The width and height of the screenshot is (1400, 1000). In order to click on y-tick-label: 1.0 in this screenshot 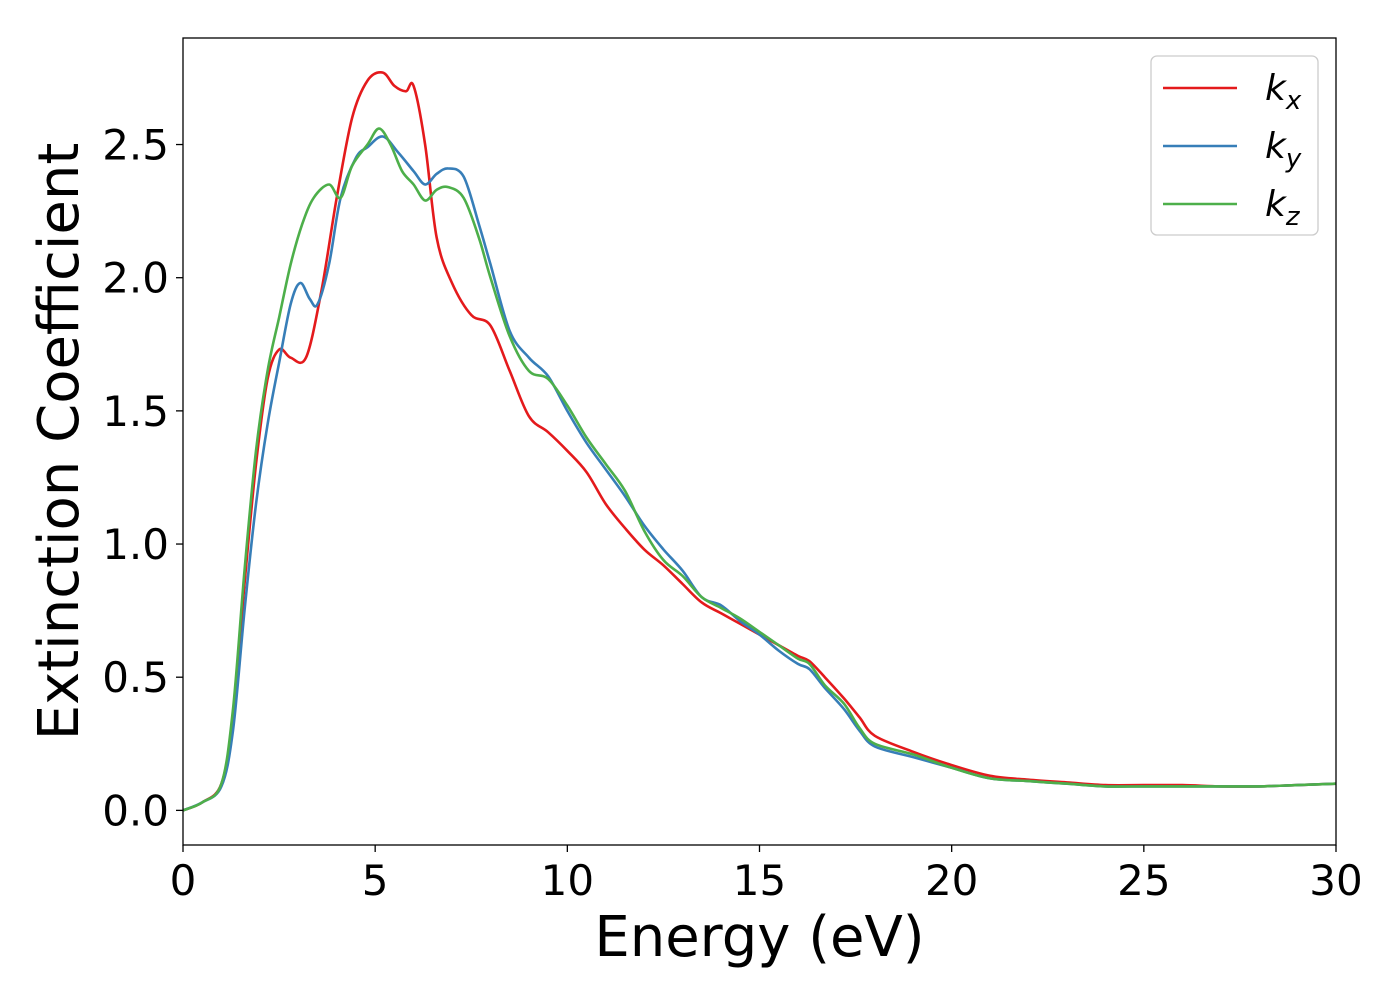, I will do `click(135, 544)`.